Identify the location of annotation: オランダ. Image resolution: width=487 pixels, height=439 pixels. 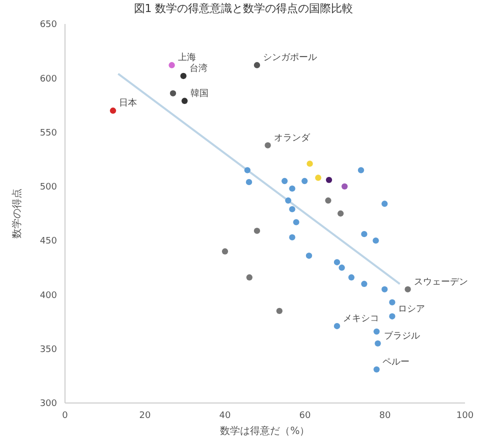
(292, 138).